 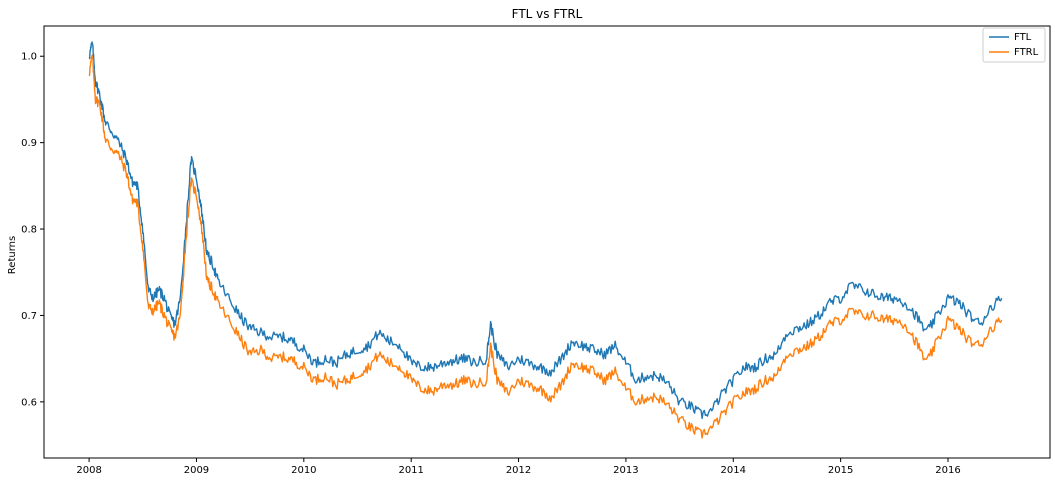 What do you see at coordinates (12, 255) in the screenshot?
I see `y-axis-label: Returns` at bounding box center [12, 255].